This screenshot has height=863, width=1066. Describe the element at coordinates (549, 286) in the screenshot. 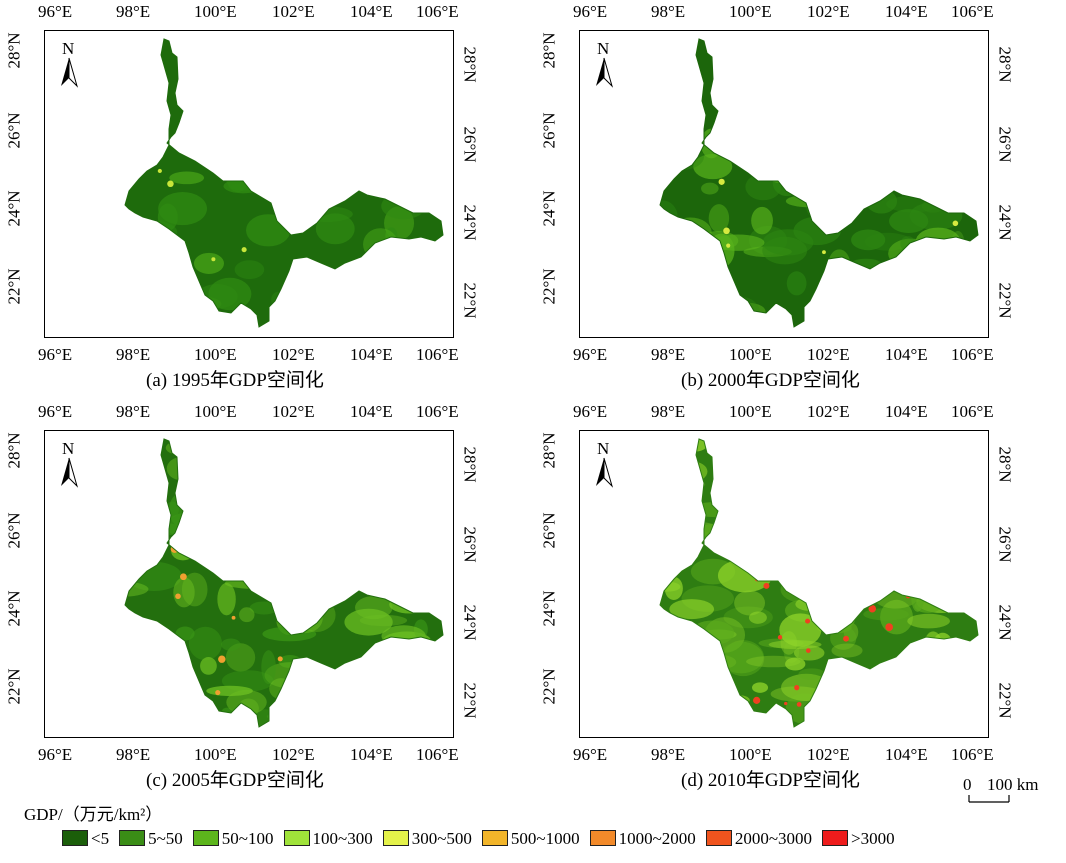

I see `left-tick-label: 22°N` at that location.